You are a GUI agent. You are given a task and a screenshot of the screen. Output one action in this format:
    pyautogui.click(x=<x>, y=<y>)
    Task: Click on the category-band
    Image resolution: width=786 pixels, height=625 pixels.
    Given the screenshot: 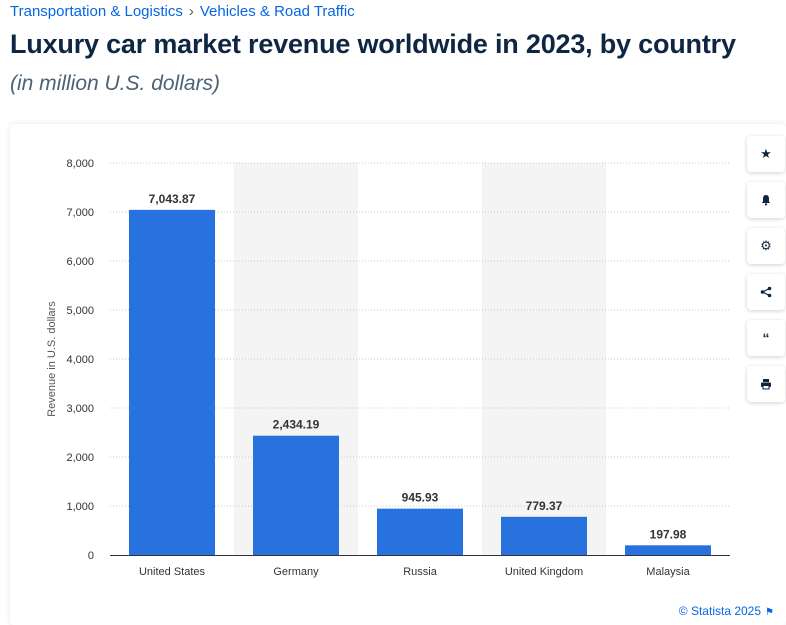 What is the action you would take?
    pyautogui.click(x=544, y=359)
    